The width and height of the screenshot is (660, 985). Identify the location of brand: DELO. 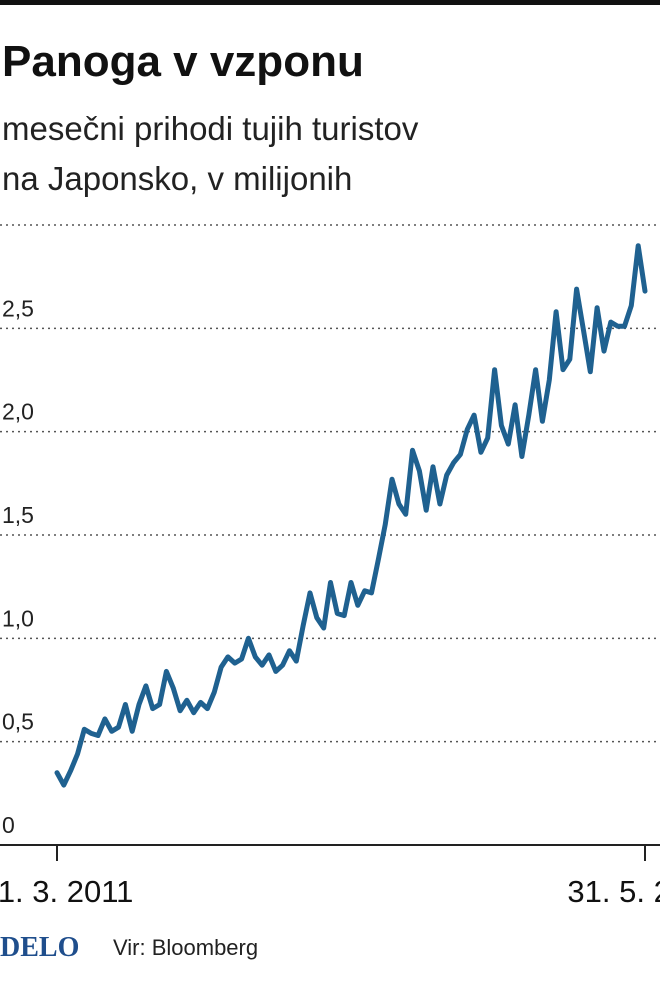
(39, 947).